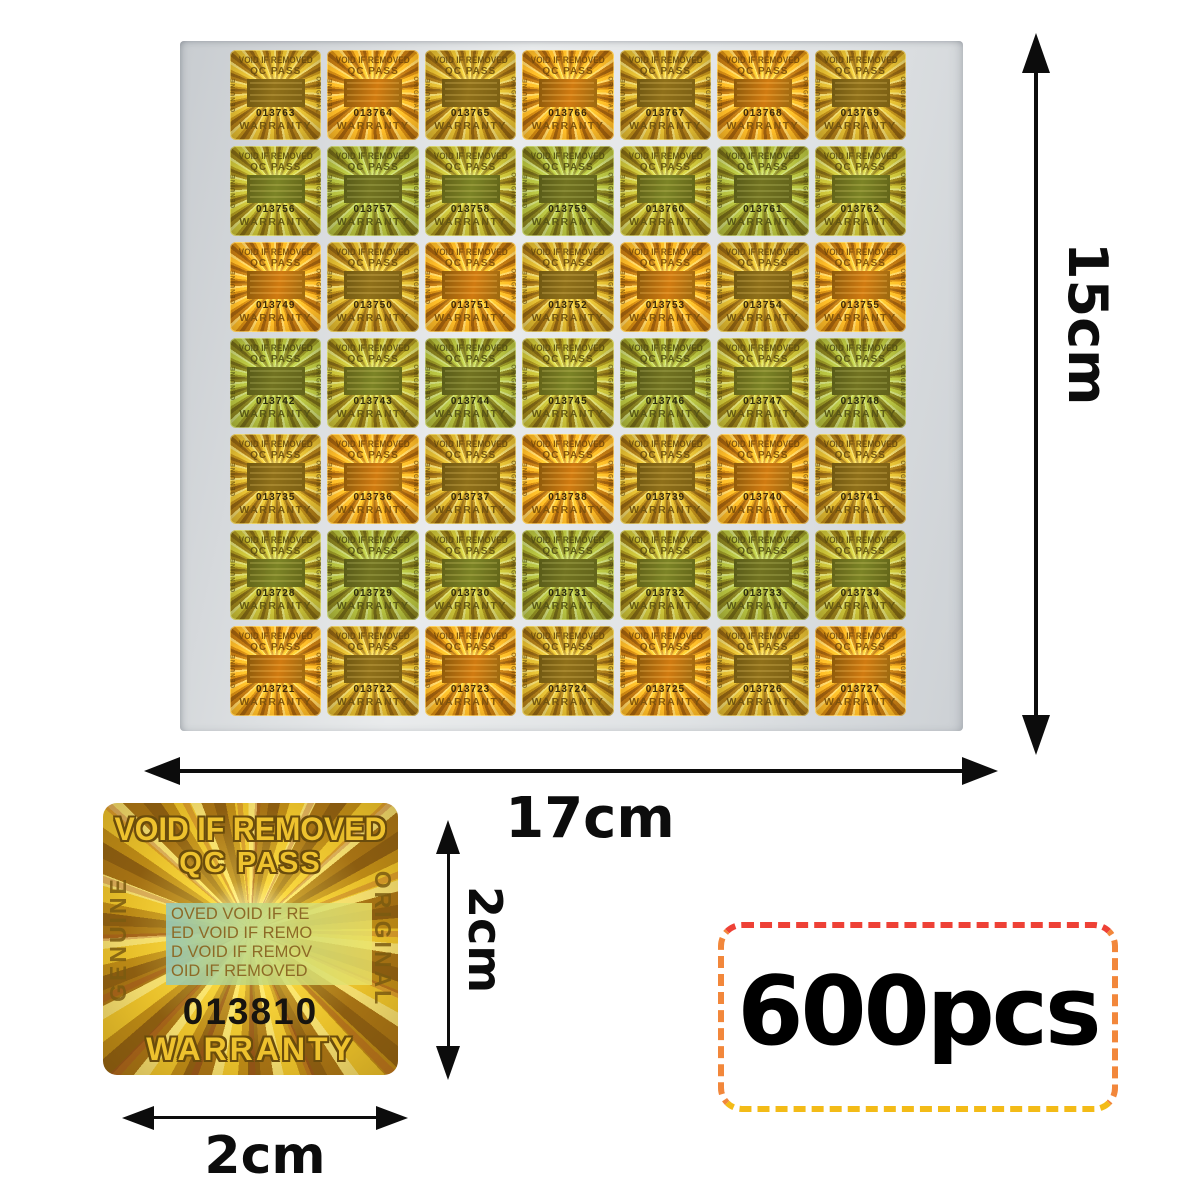 Image resolution: width=1200 pixels, height=1200 pixels. Describe the element at coordinates (568, 689) in the screenshot. I see `sticker-serial: 013724` at that location.